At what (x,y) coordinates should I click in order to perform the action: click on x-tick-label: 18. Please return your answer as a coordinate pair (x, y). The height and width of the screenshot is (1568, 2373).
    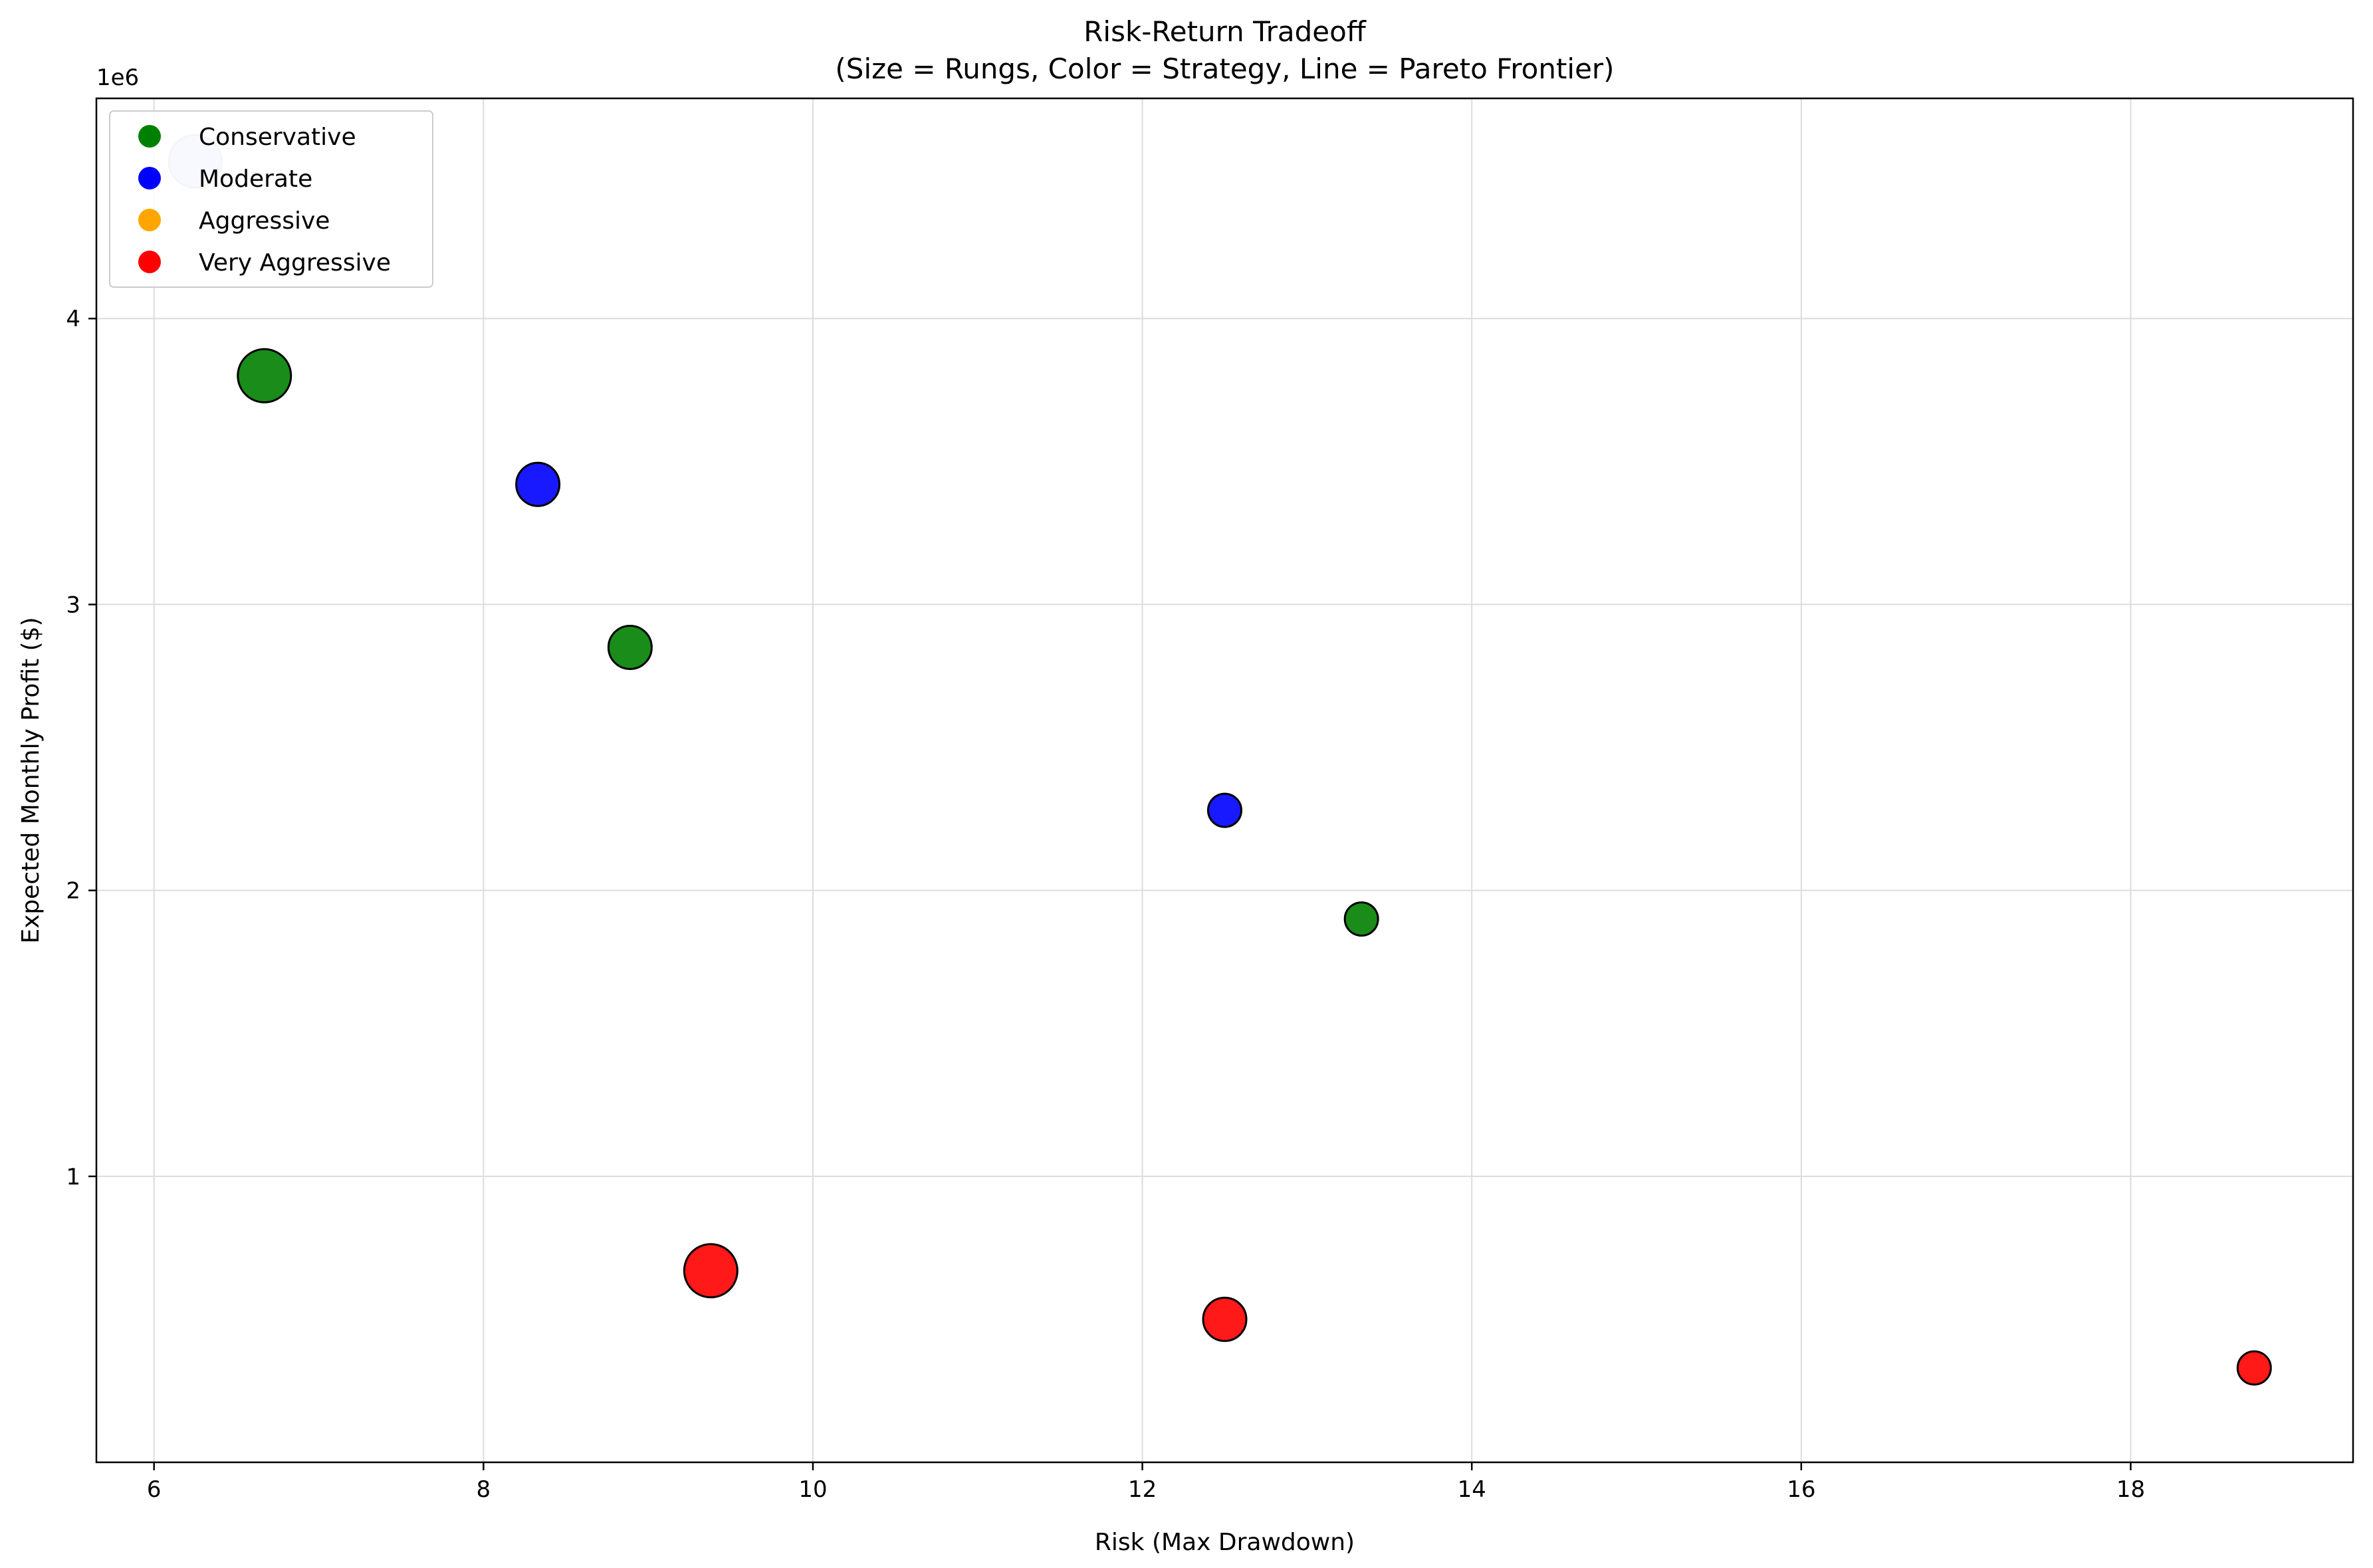
    Looking at the image, I should click on (2130, 1490).